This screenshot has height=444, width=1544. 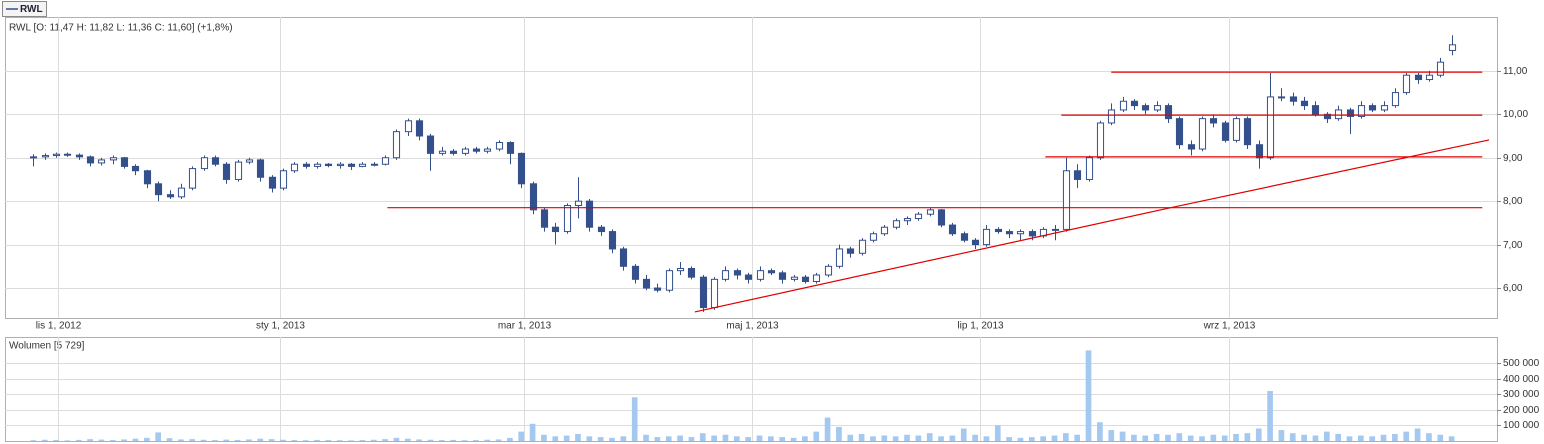 What do you see at coordinates (1521, 363) in the screenshot?
I see `y-tick-label: 500 000` at bounding box center [1521, 363].